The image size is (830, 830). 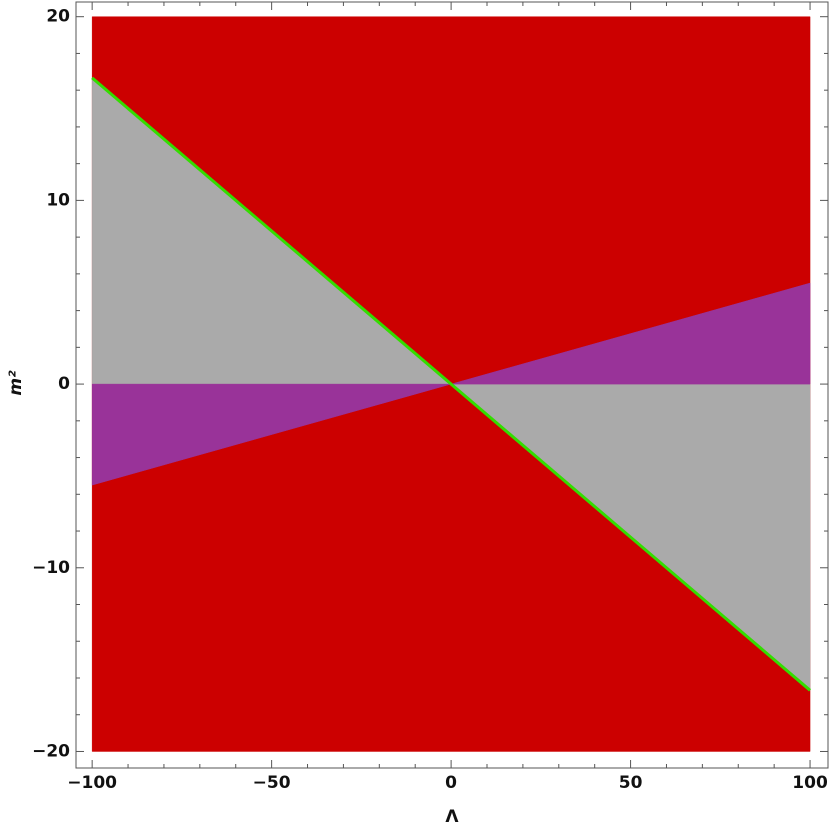 What do you see at coordinates (631, 783) in the screenshot?
I see `x-tick-label: 50` at bounding box center [631, 783].